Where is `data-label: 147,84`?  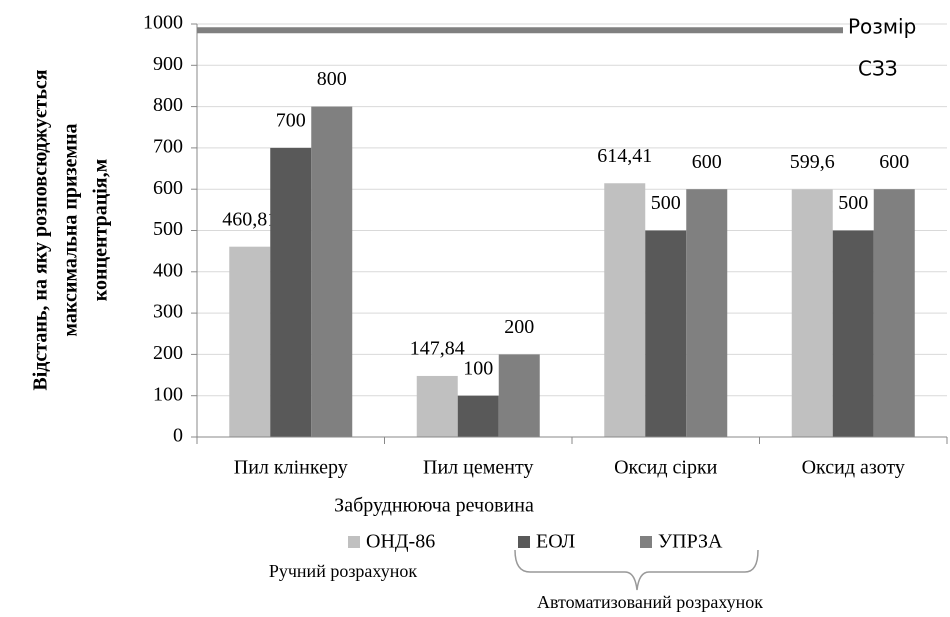 data-label: 147,84 is located at coordinates (437, 349).